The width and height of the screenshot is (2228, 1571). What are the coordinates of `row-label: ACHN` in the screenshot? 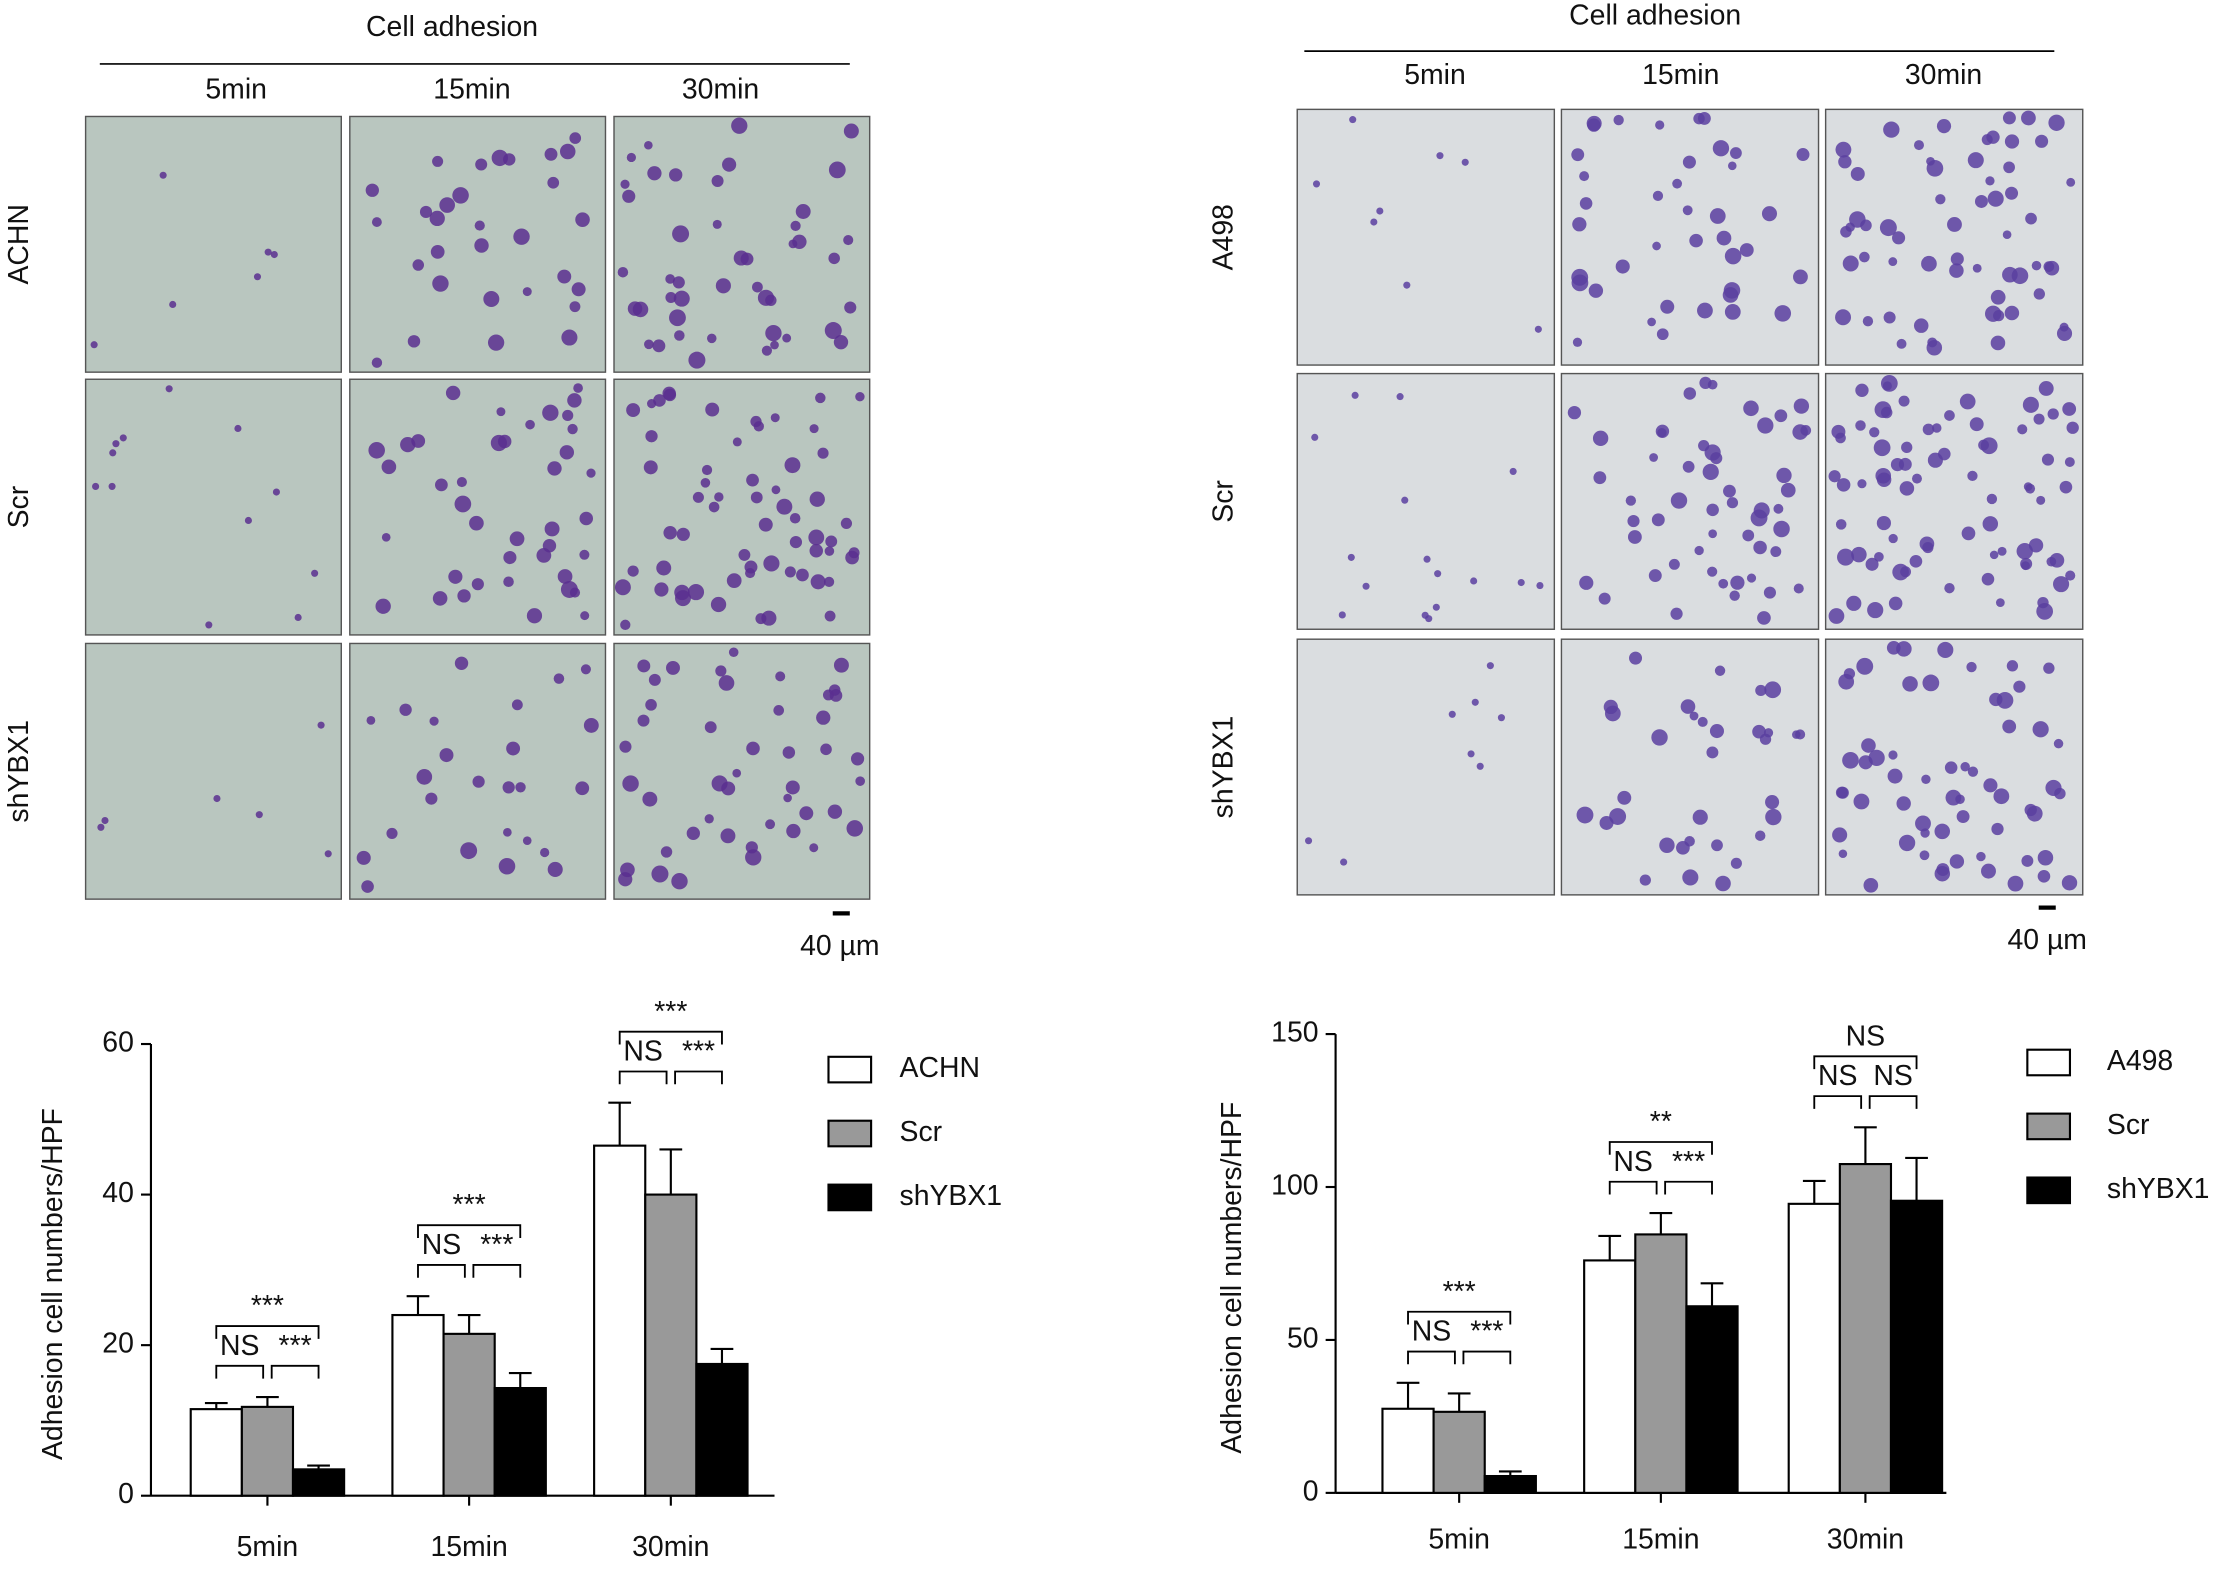 It's located at (19, 244).